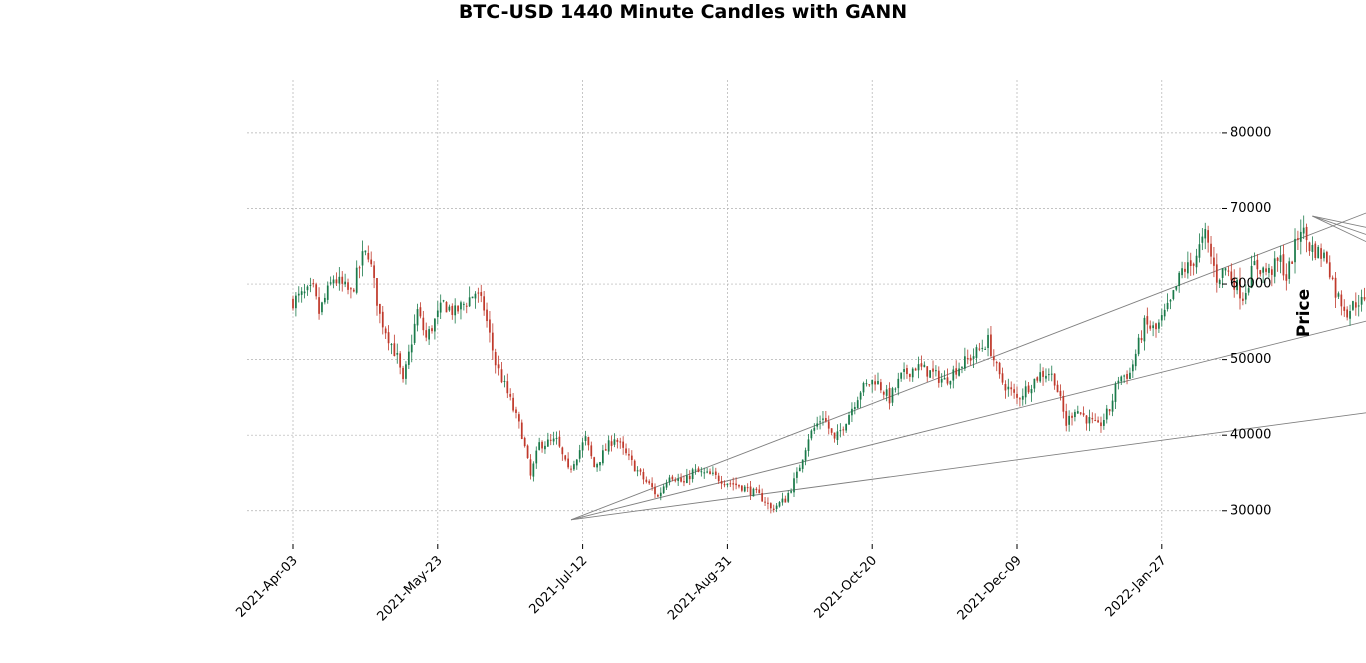 The image size is (1366, 663). I want to click on x-tick-label: 2021-May-23, so click(409, 588).